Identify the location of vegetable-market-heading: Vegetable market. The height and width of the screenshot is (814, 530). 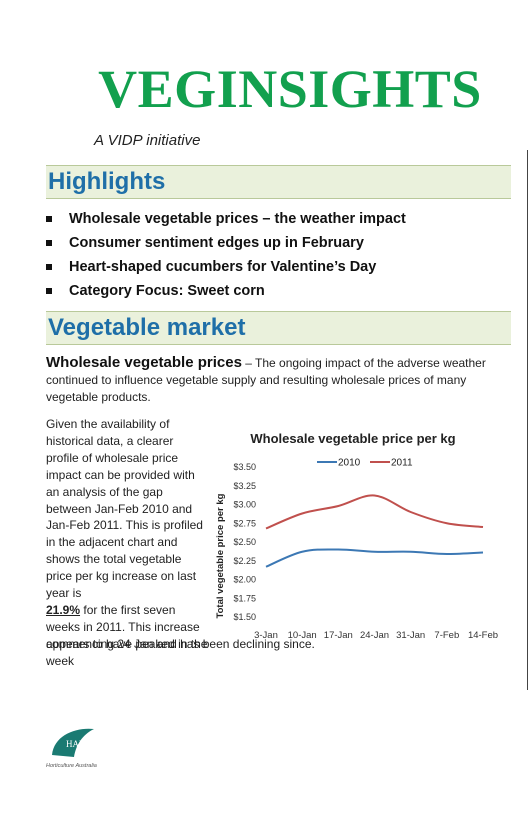
(147, 327).